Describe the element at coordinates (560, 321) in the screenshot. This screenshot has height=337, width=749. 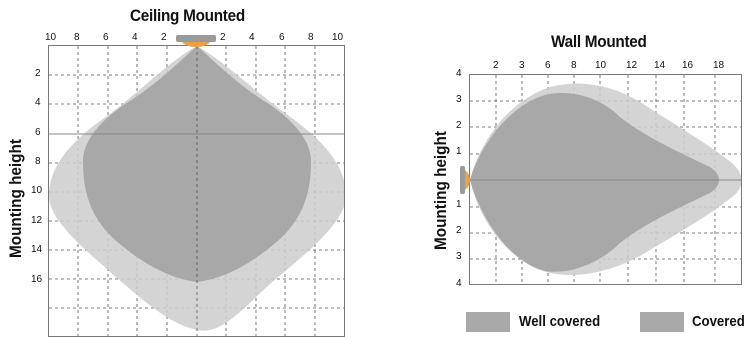
I see `legend-well-covered-label: Well covered` at that location.